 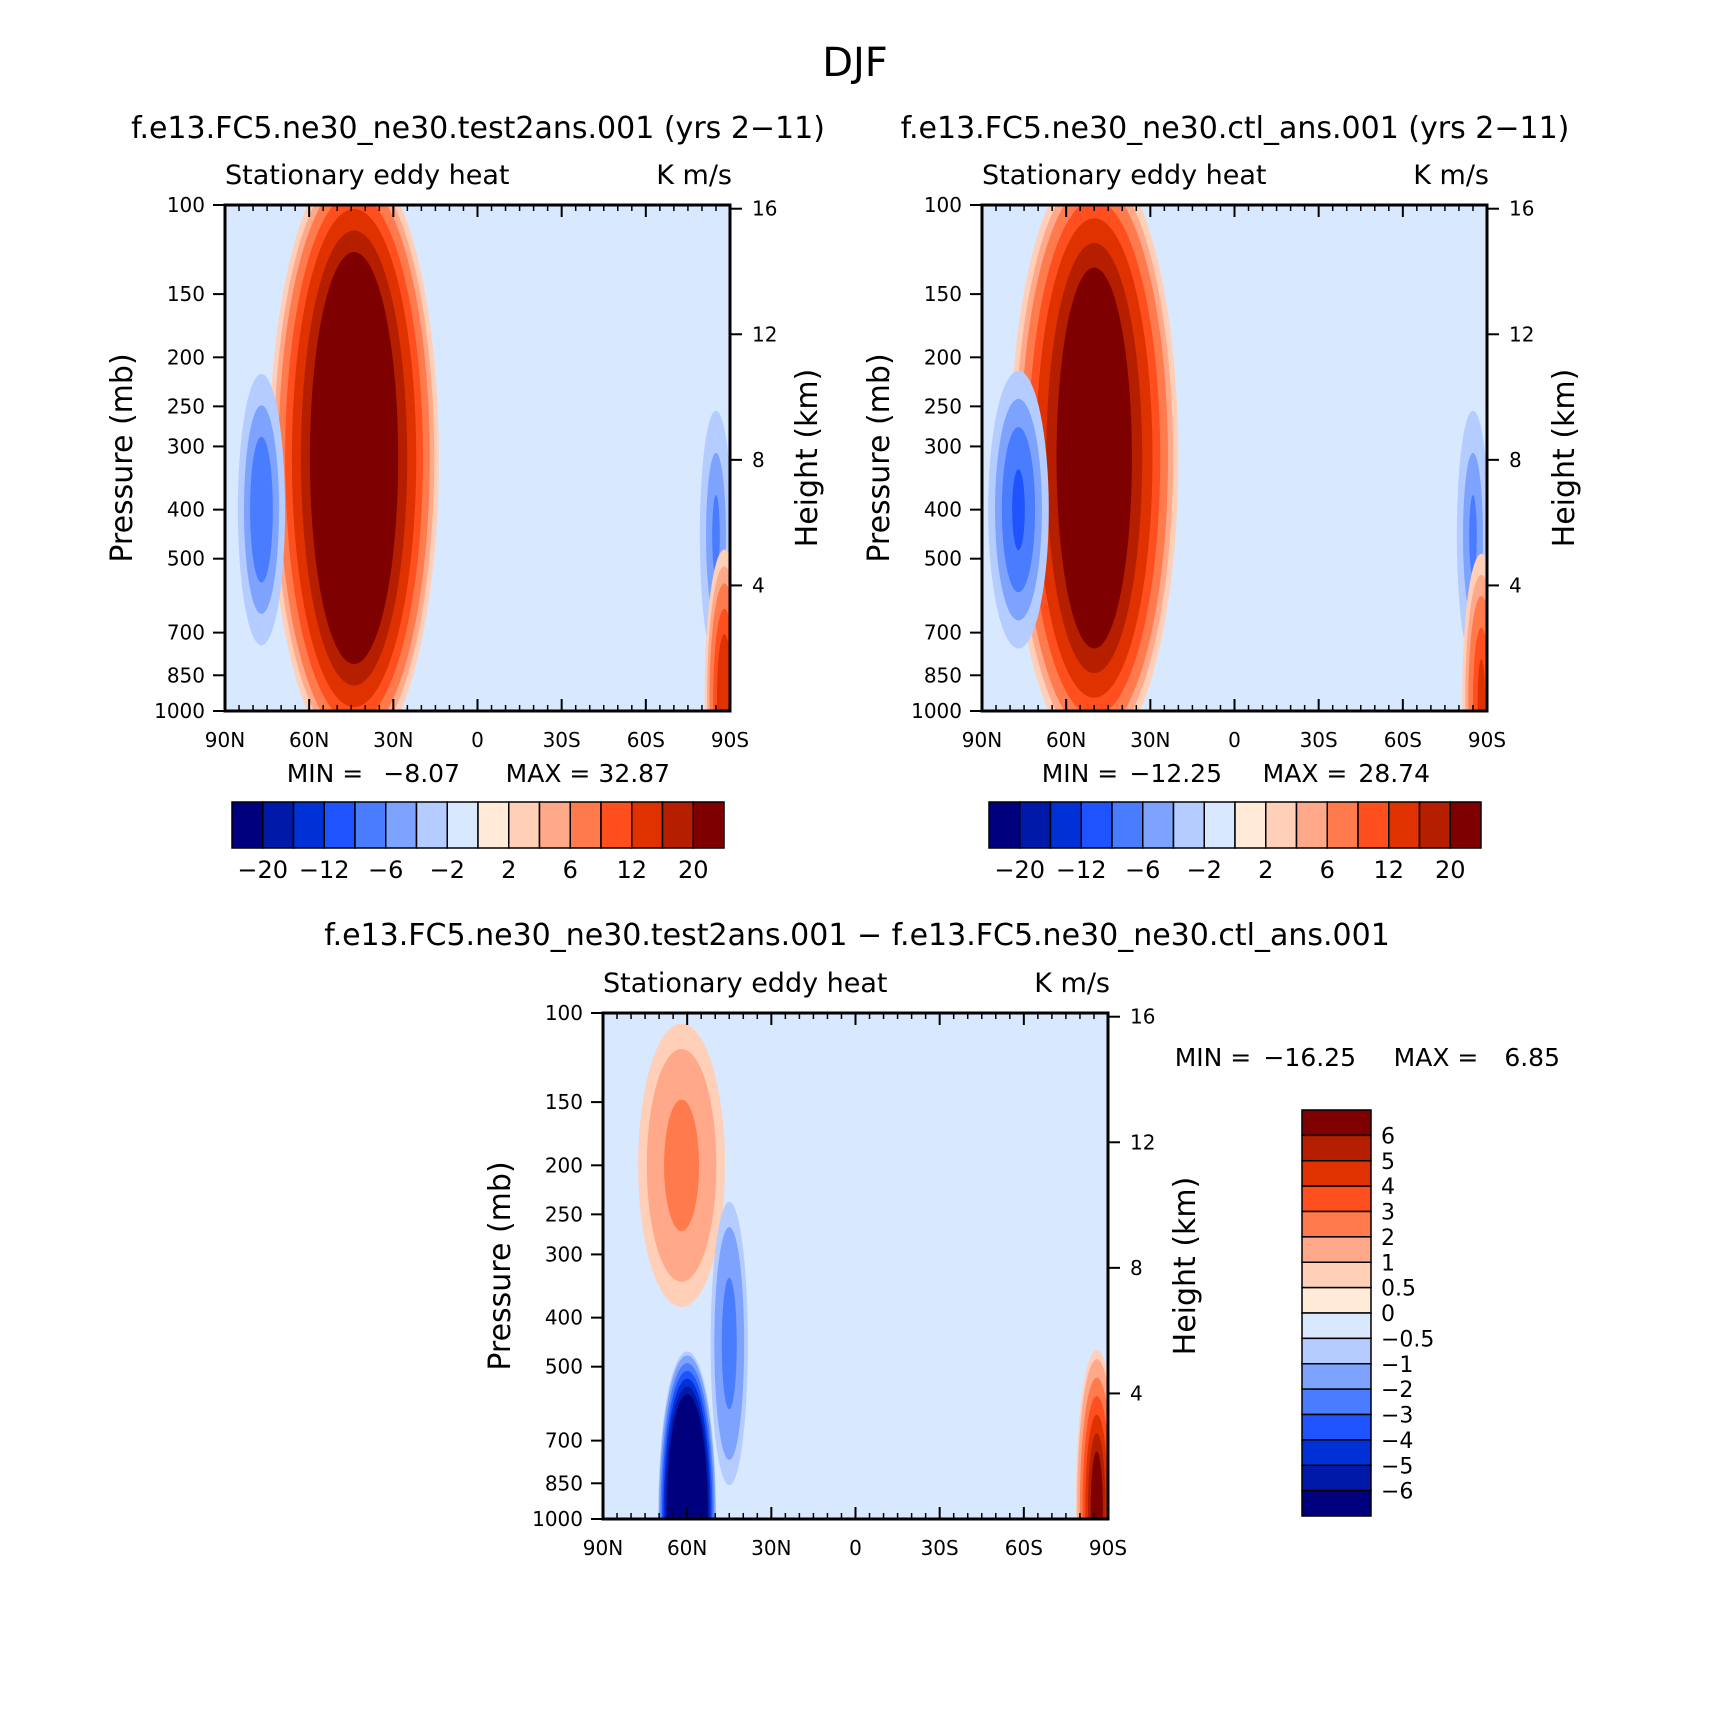 I want to click on colorbar-label: 1, so click(x=1388, y=1263).